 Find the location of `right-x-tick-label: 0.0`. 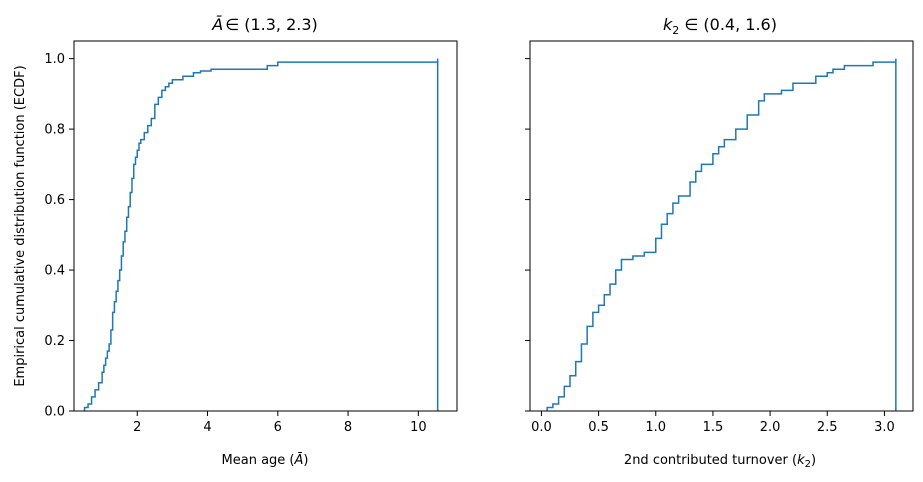

right-x-tick-label: 0.0 is located at coordinates (541, 427).